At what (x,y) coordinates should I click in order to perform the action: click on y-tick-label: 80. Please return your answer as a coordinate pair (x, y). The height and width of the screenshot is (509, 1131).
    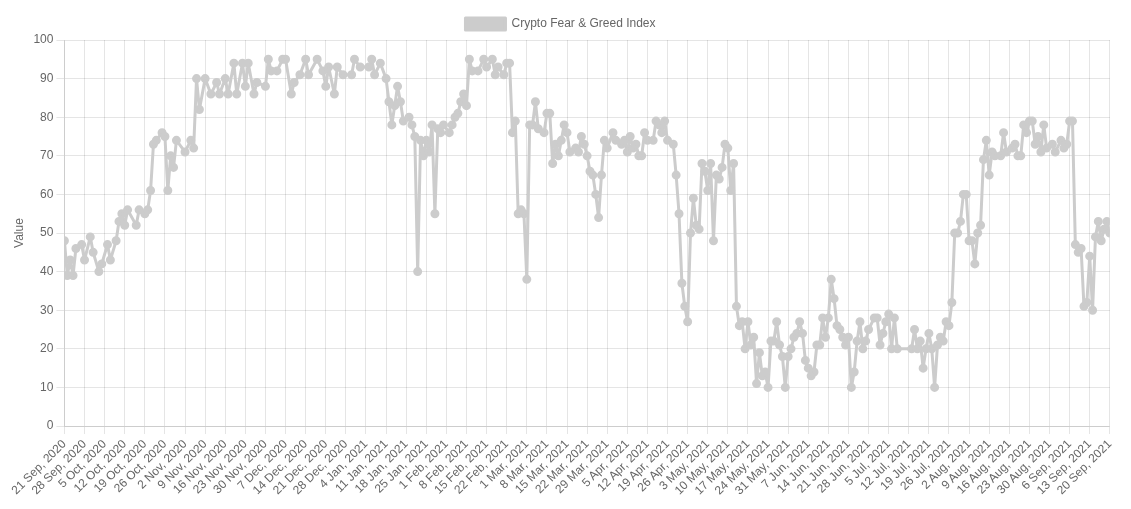
    Looking at the image, I should click on (47, 116).